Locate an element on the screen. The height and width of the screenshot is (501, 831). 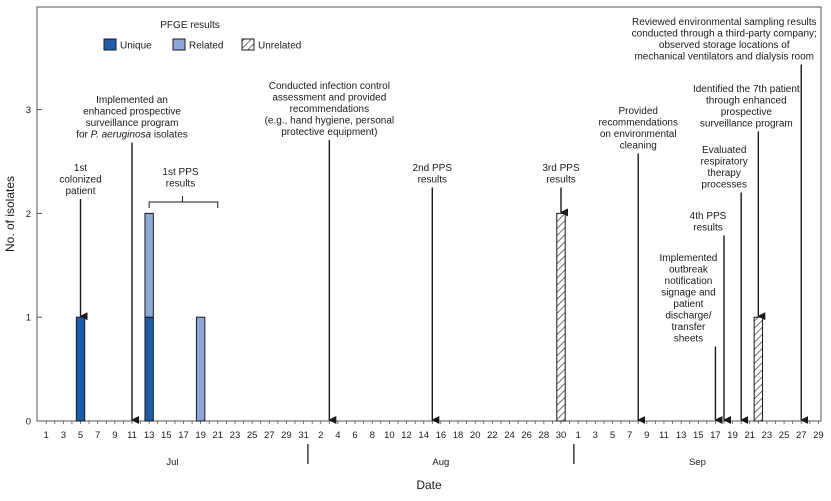
x-tick-label: 8 is located at coordinates (372, 435).